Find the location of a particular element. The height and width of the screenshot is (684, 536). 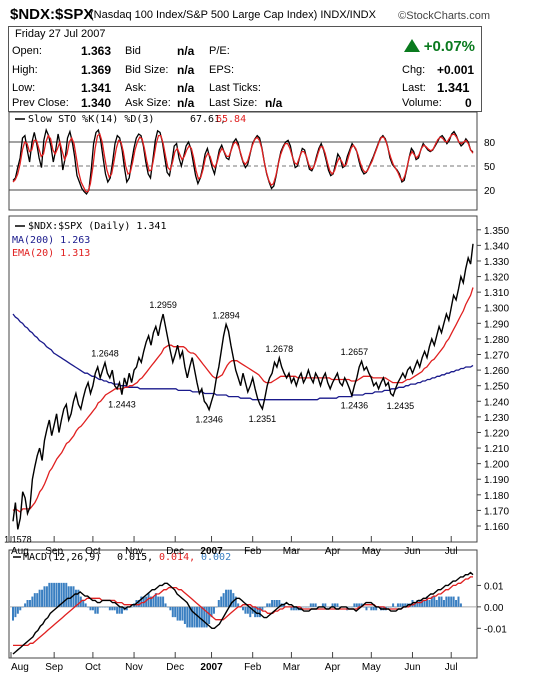

sto-d-value: 65.84 is located at coordinates (231, 119).